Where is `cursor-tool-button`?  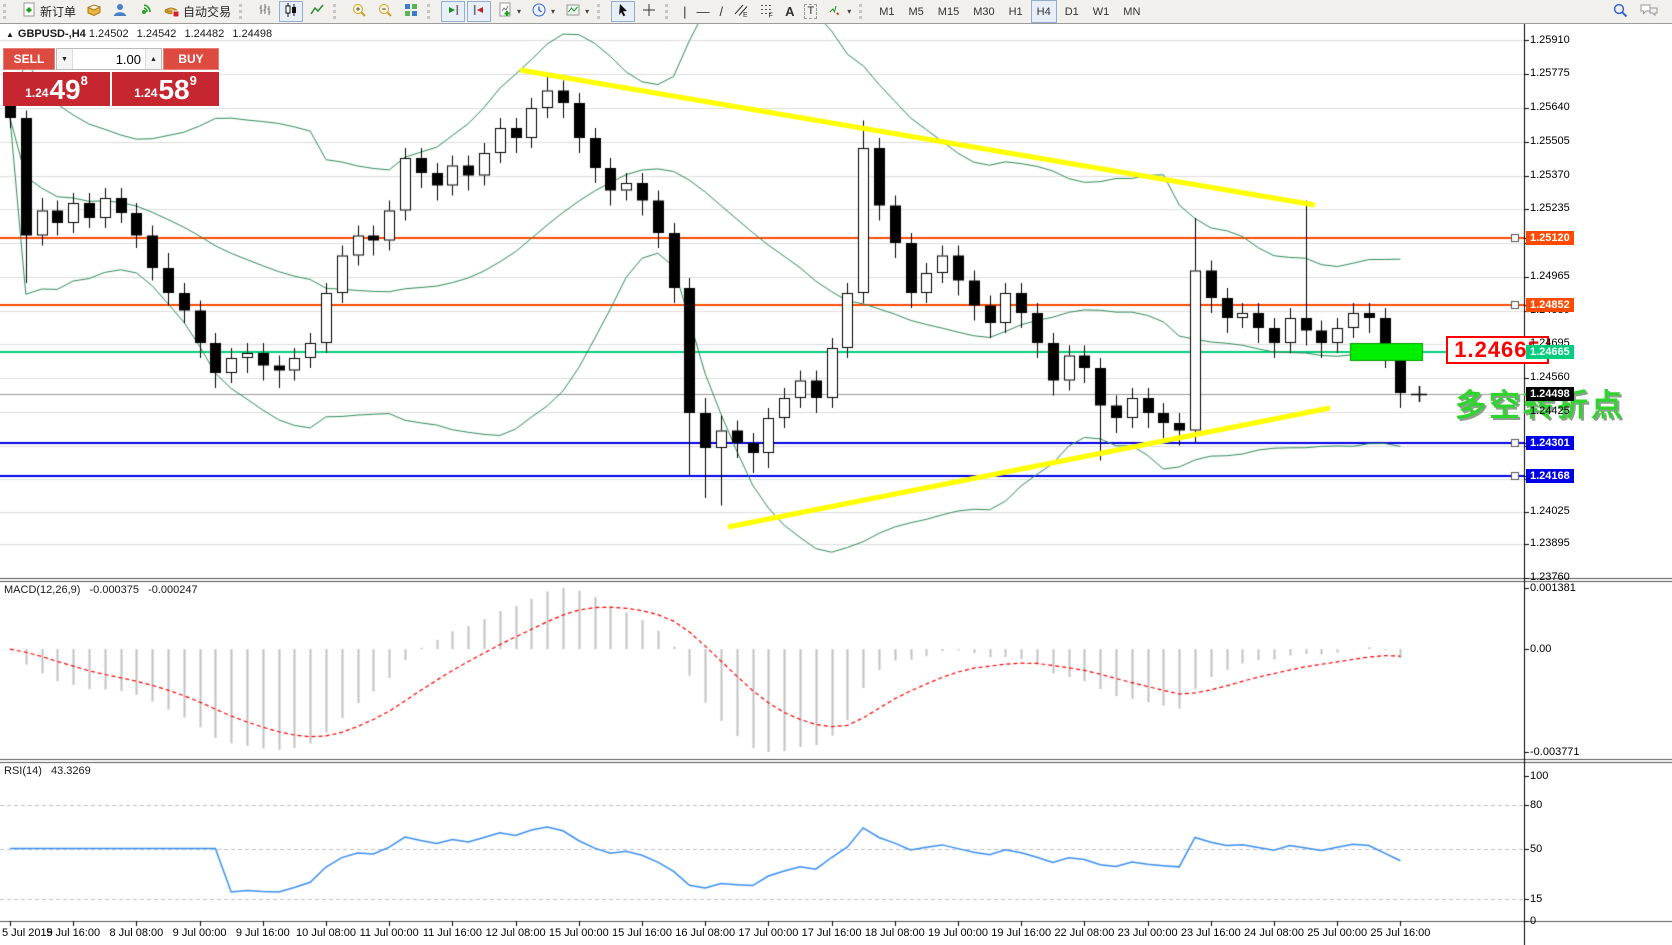
cursor-tool-button is located at coordinates (623, 11).